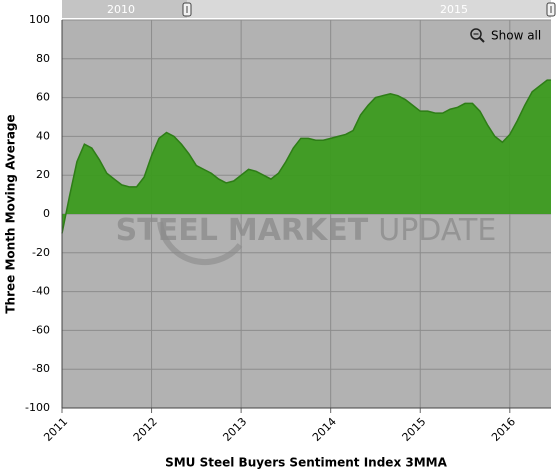  I want to click on navigator-selection, so click(369, 9).